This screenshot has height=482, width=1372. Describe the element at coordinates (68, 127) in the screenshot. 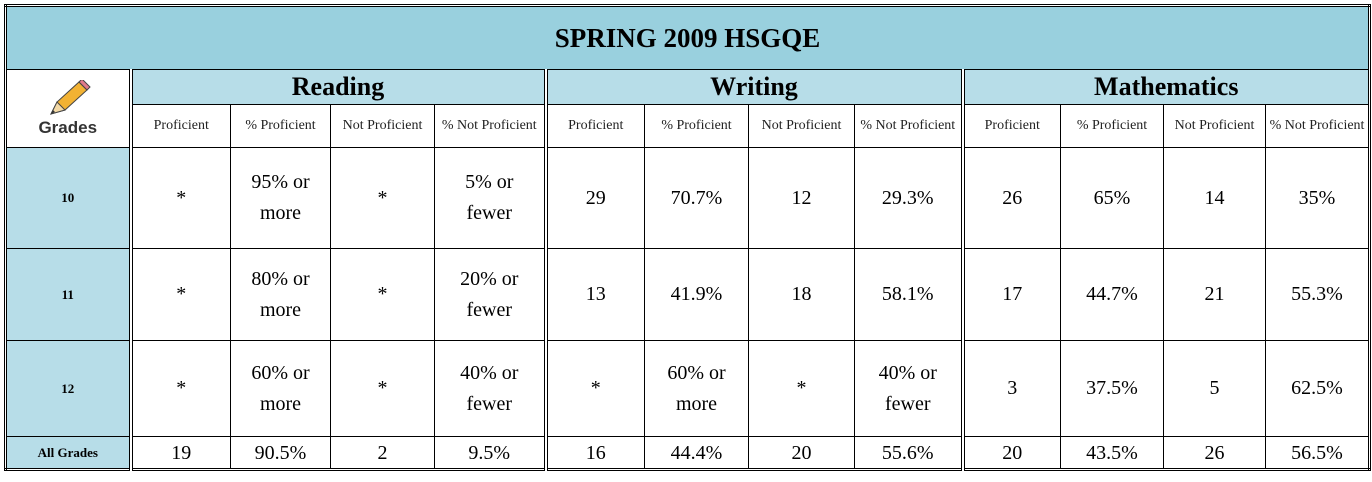

I see `grades-label: Grades` at that location.